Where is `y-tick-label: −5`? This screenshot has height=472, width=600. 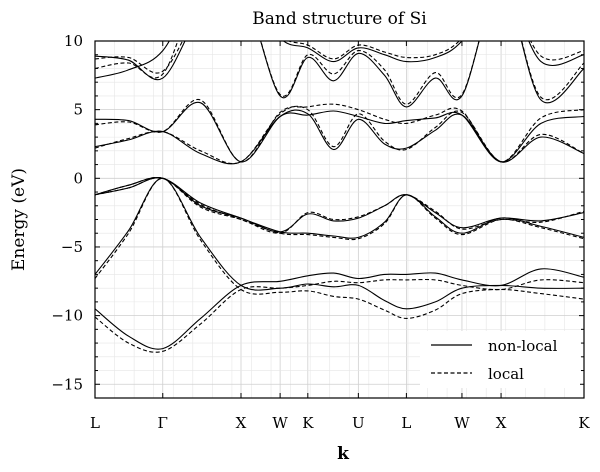
y-tick-label: −5 is located at coordinates (72, 247).